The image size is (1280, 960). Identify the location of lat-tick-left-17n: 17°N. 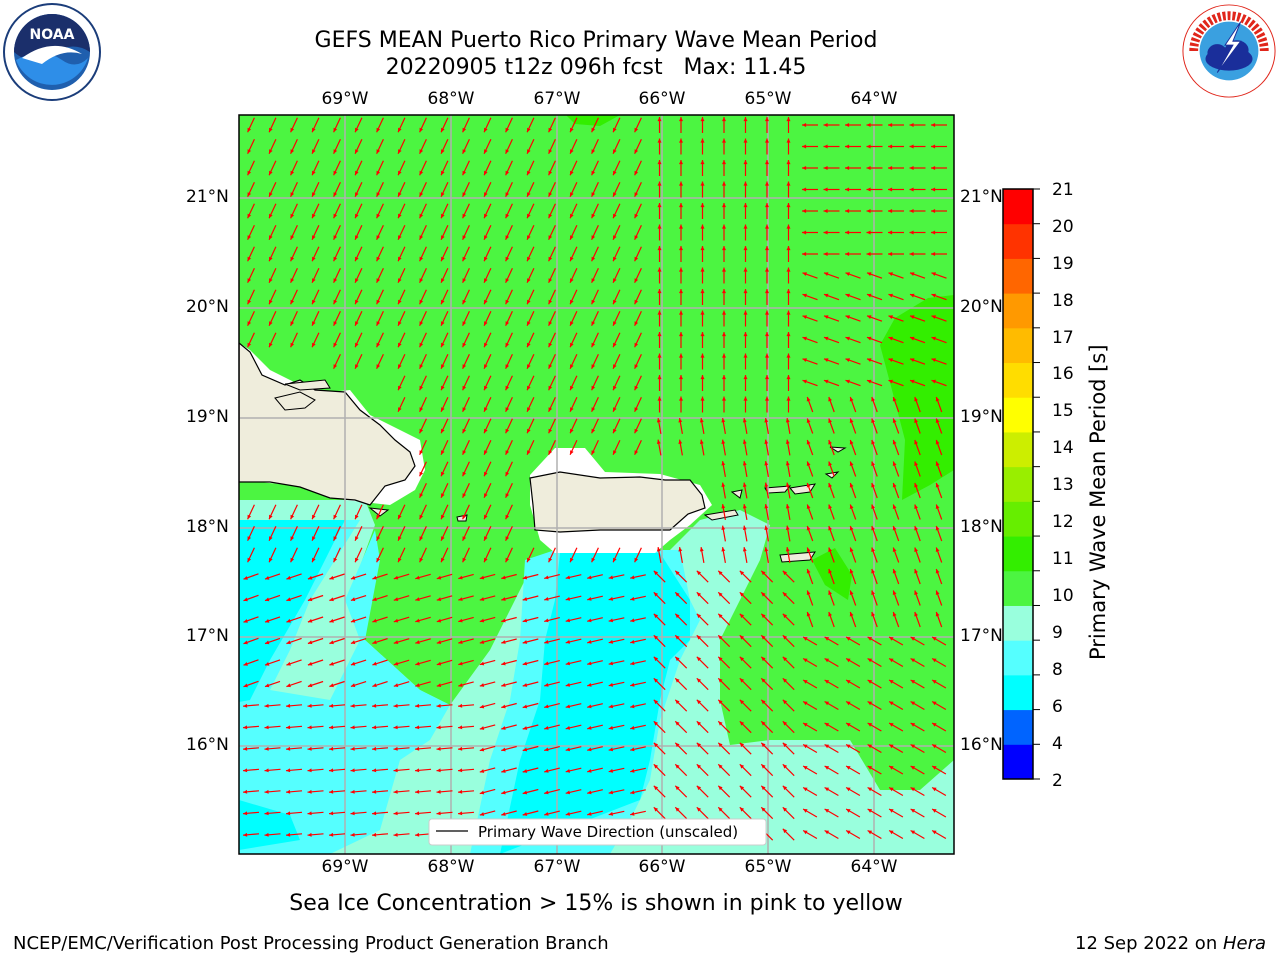
(207, 636).